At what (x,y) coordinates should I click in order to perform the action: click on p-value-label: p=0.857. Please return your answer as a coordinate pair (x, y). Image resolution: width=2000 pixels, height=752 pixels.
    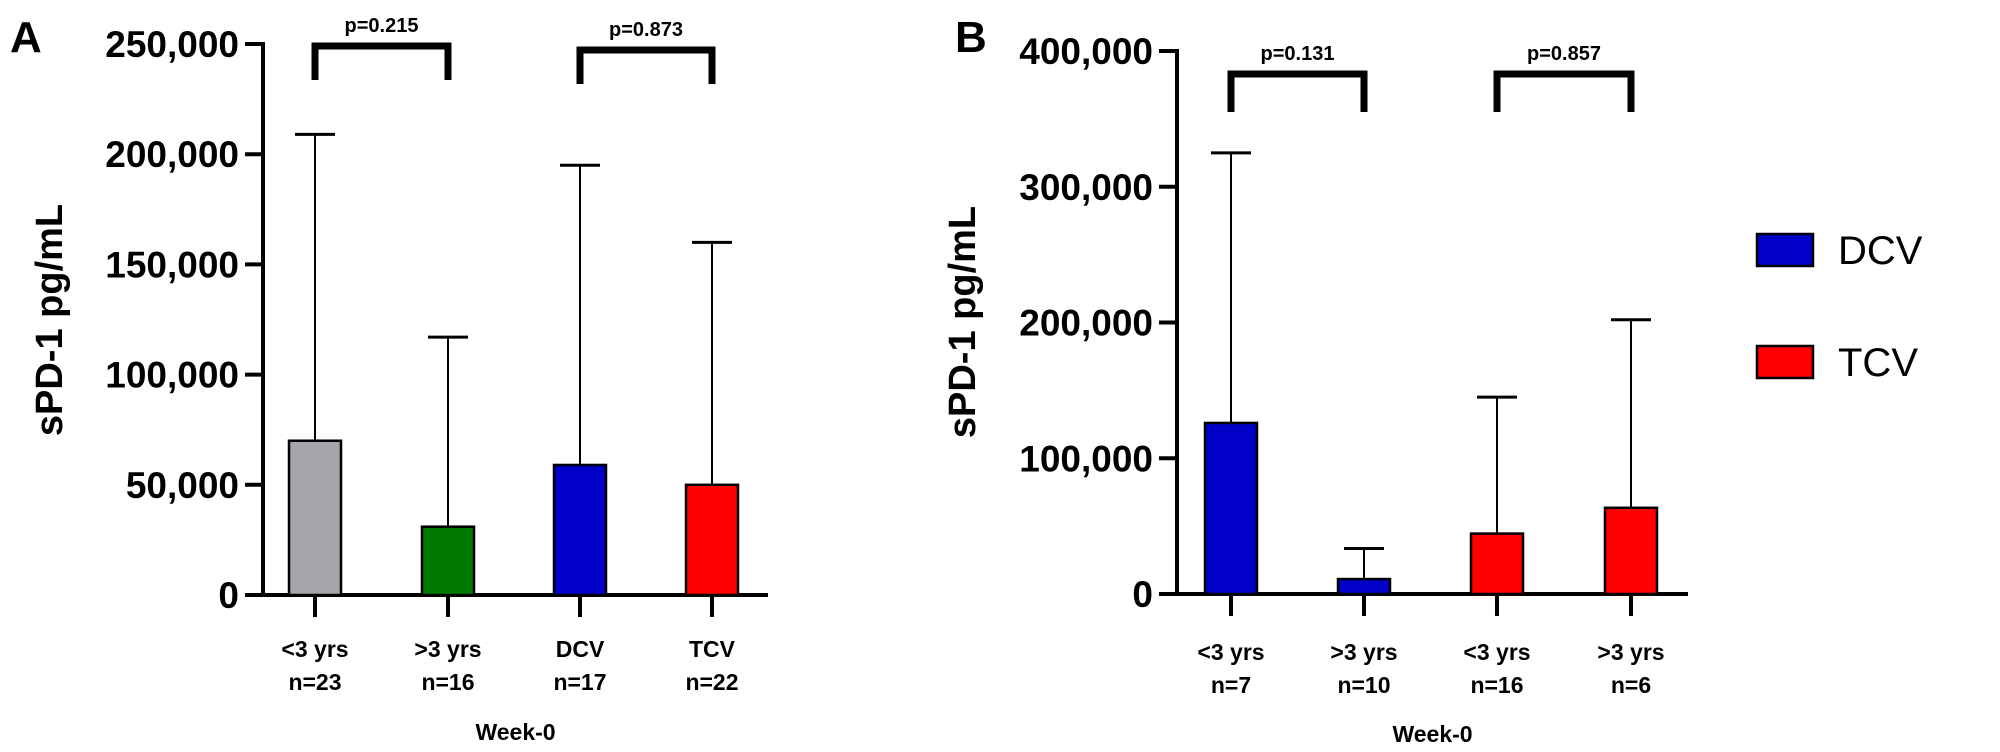
    Looking at the image, I should click on (1564, 54).